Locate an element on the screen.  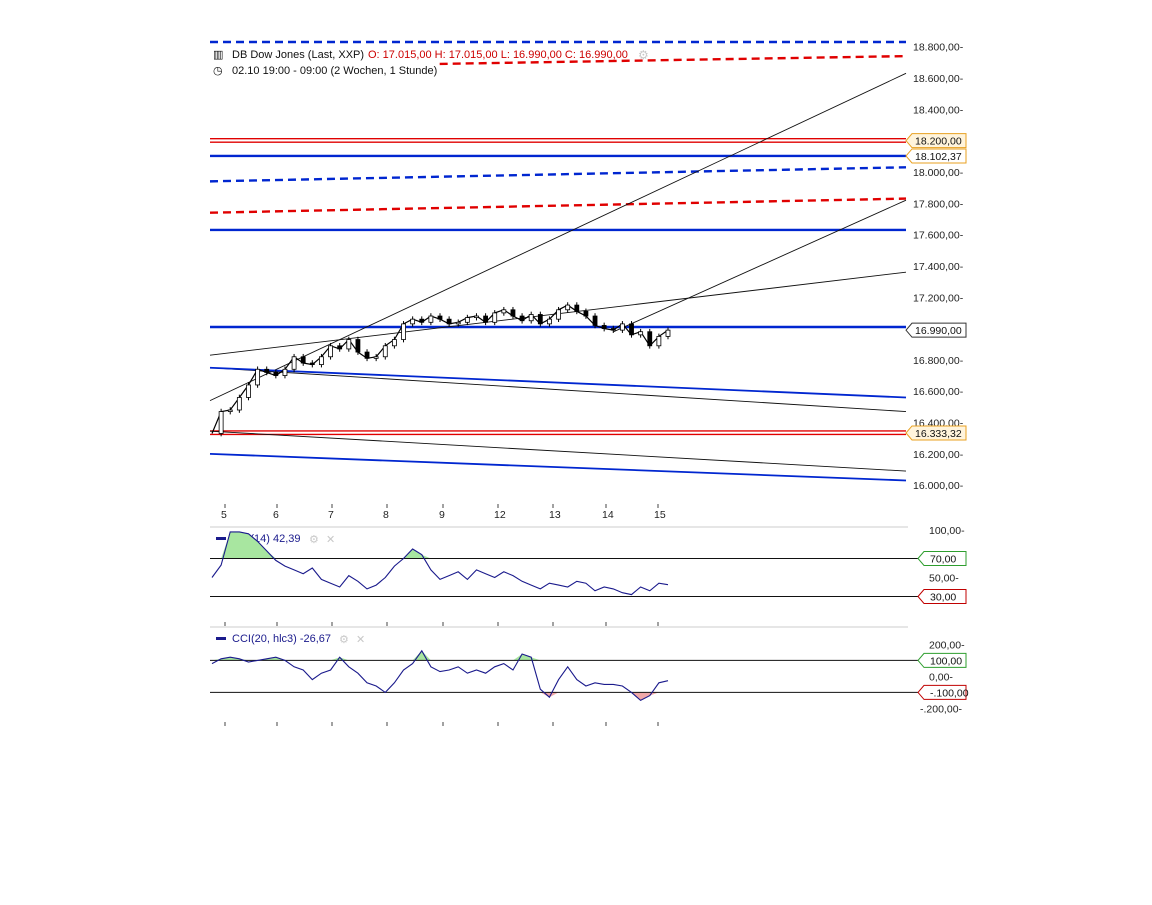
instrument-title: DB Dow Jones (Last, XXP) is located at coordinates (298, 55).